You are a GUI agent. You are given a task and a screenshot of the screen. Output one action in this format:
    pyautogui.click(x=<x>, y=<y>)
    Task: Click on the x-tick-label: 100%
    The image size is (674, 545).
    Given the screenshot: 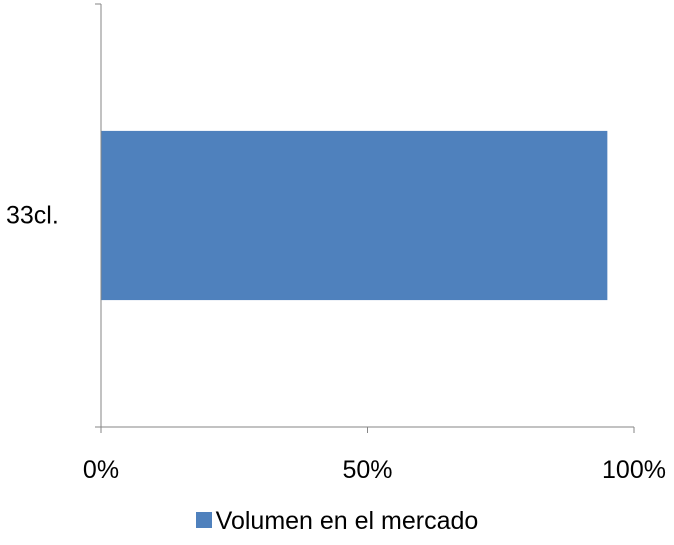 What is the action you would take?
    pyautogui.click(x=634, y=470)
    